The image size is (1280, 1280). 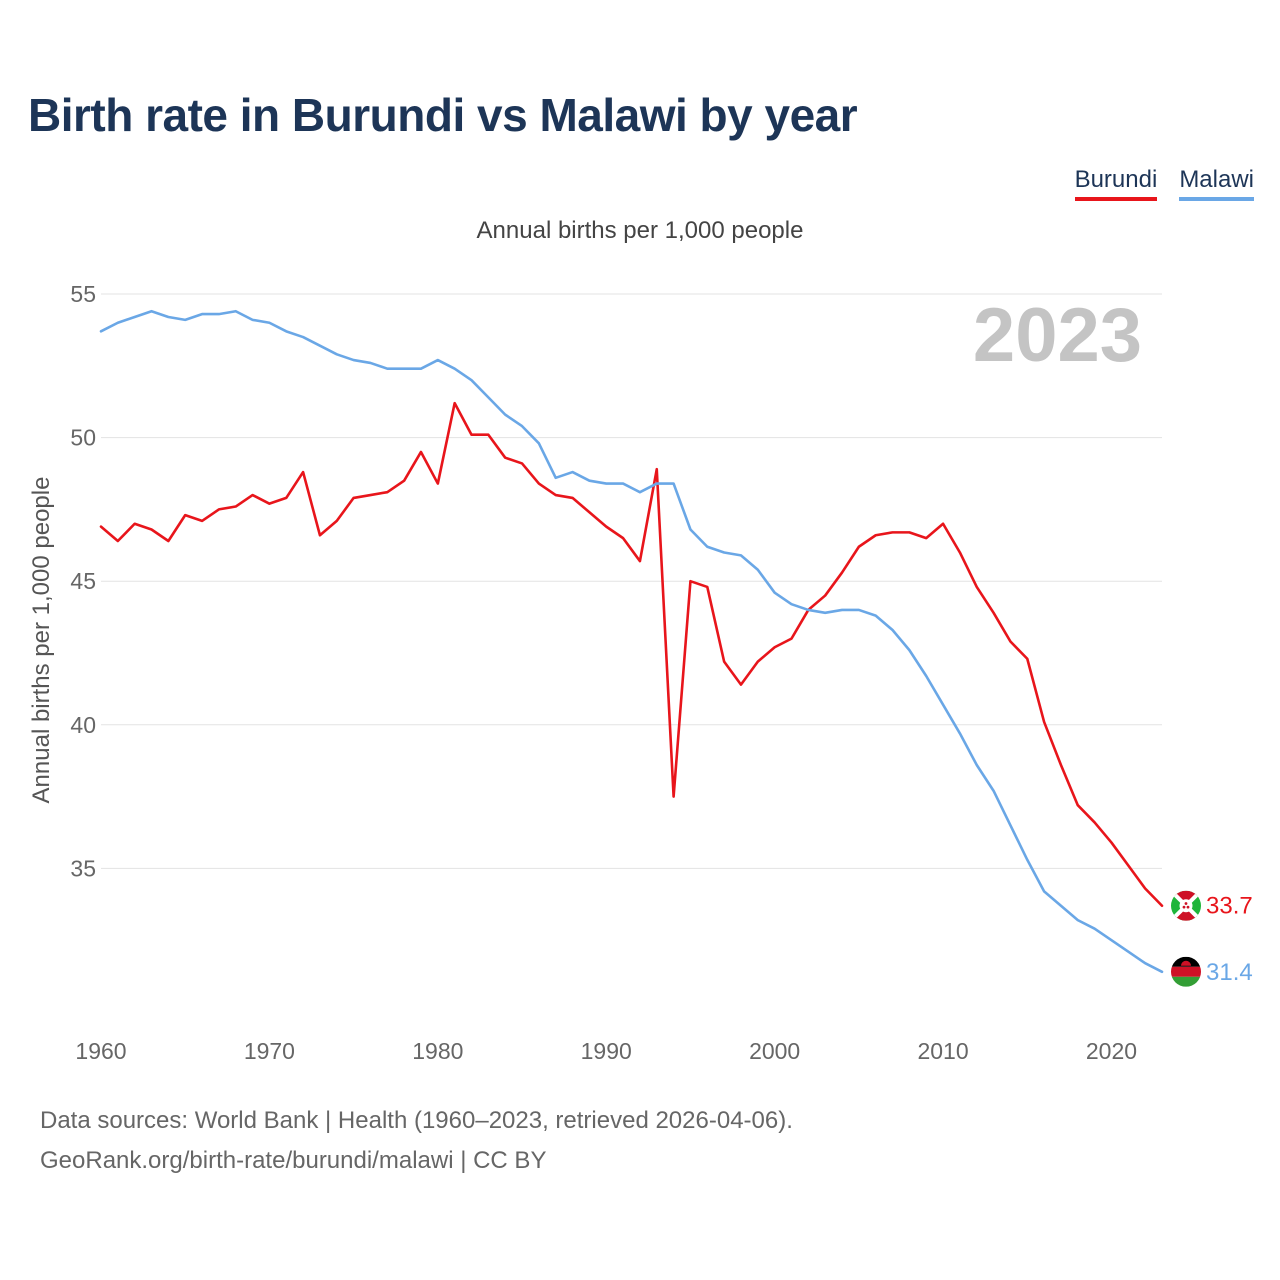 I want to click on burundi-flag-icon, so click(x=1186, y=905).